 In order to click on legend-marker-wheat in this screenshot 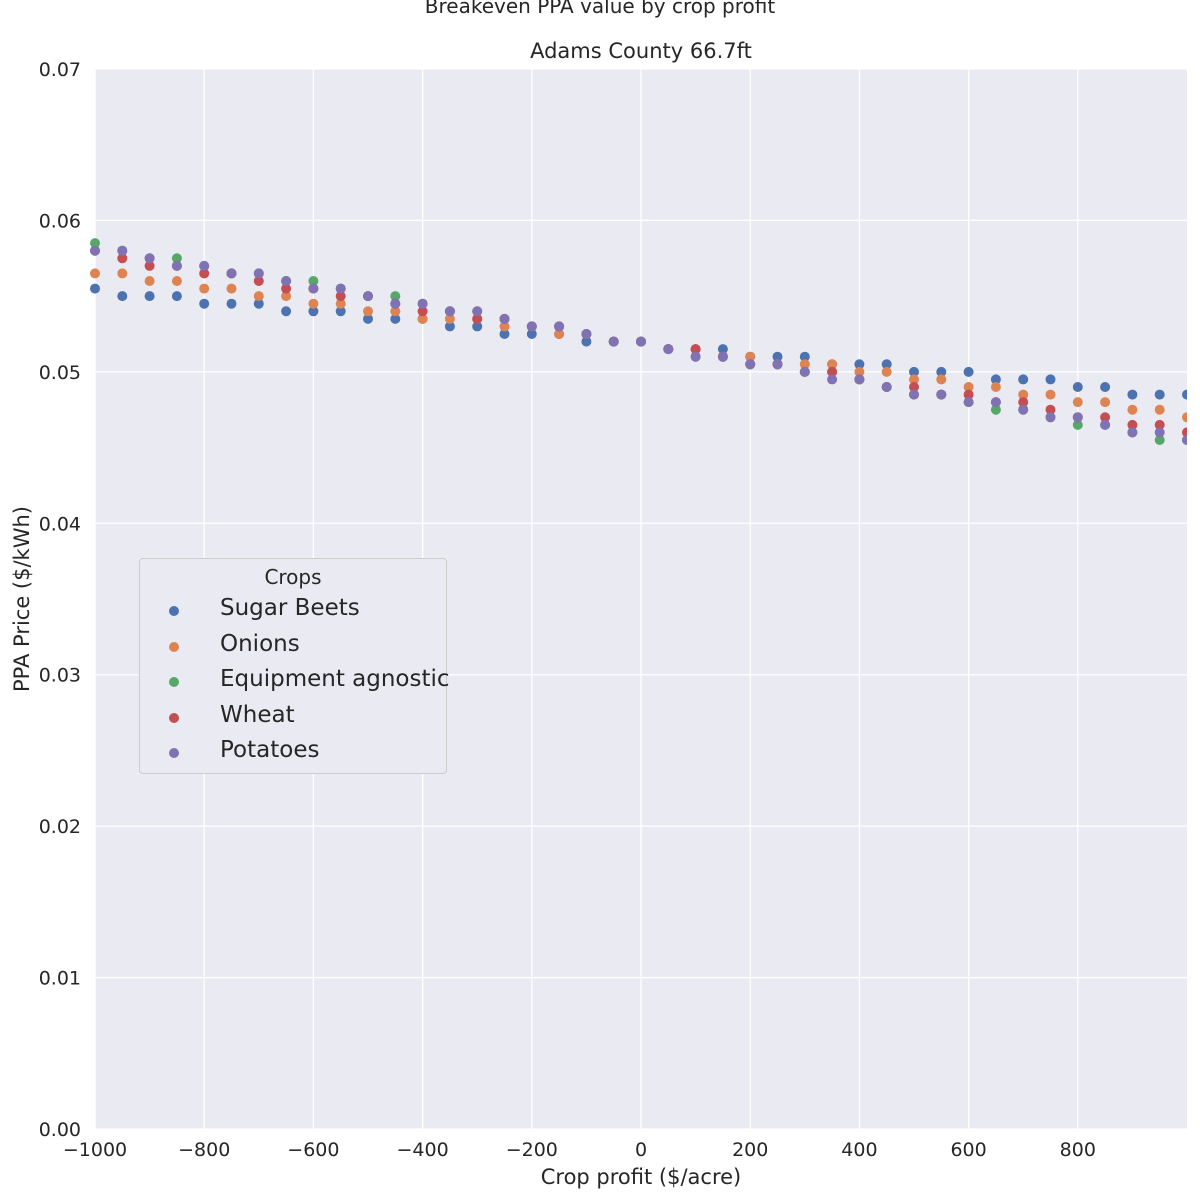, I will do `click(174, 718)`.